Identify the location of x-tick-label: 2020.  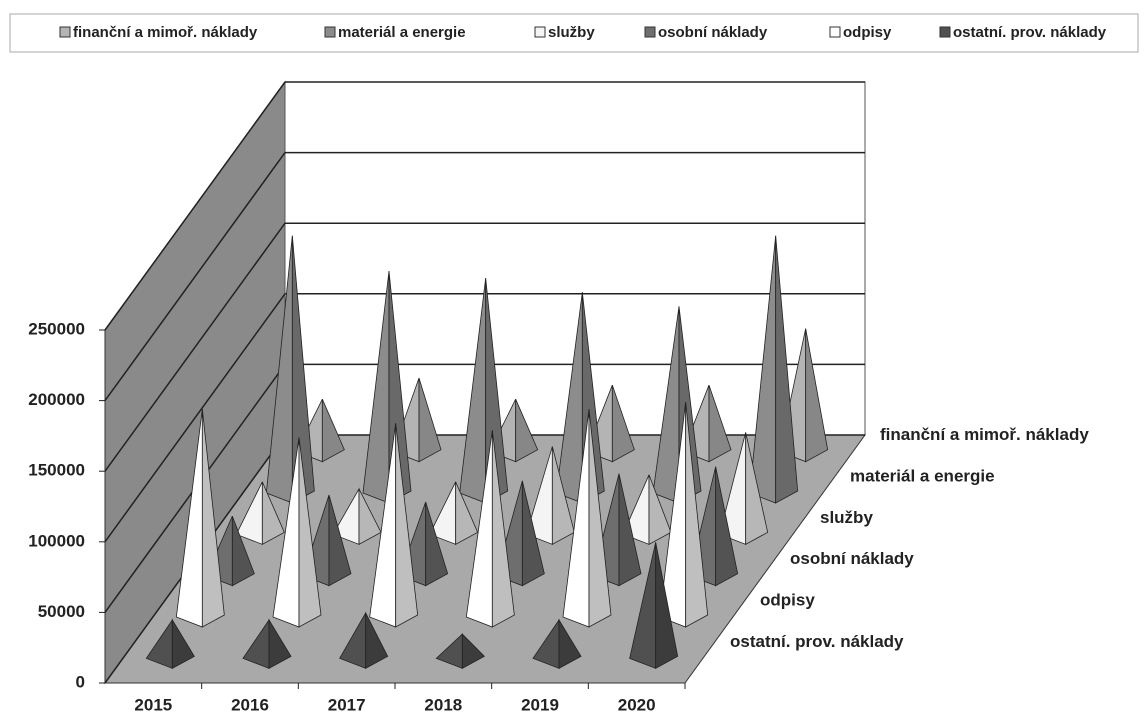
(637, 704).